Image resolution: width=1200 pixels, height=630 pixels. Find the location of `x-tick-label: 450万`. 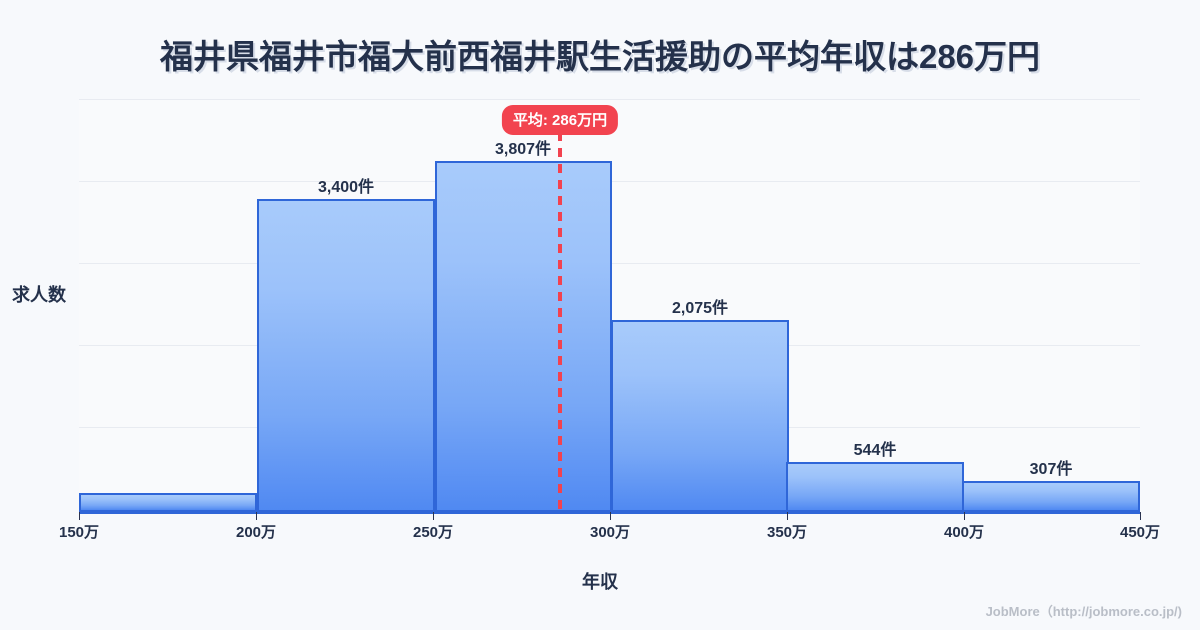

x-tick-label: 450万 is located at coordinates (1140, 532).